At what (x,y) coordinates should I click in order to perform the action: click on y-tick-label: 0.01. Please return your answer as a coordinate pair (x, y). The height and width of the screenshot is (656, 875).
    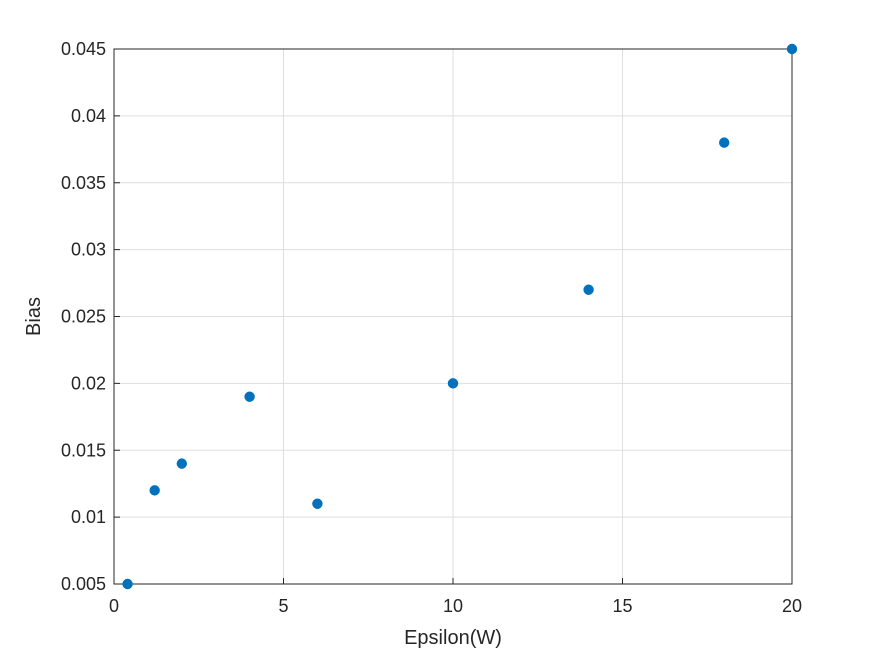
    Looking at the image, I should click on (88, 517).